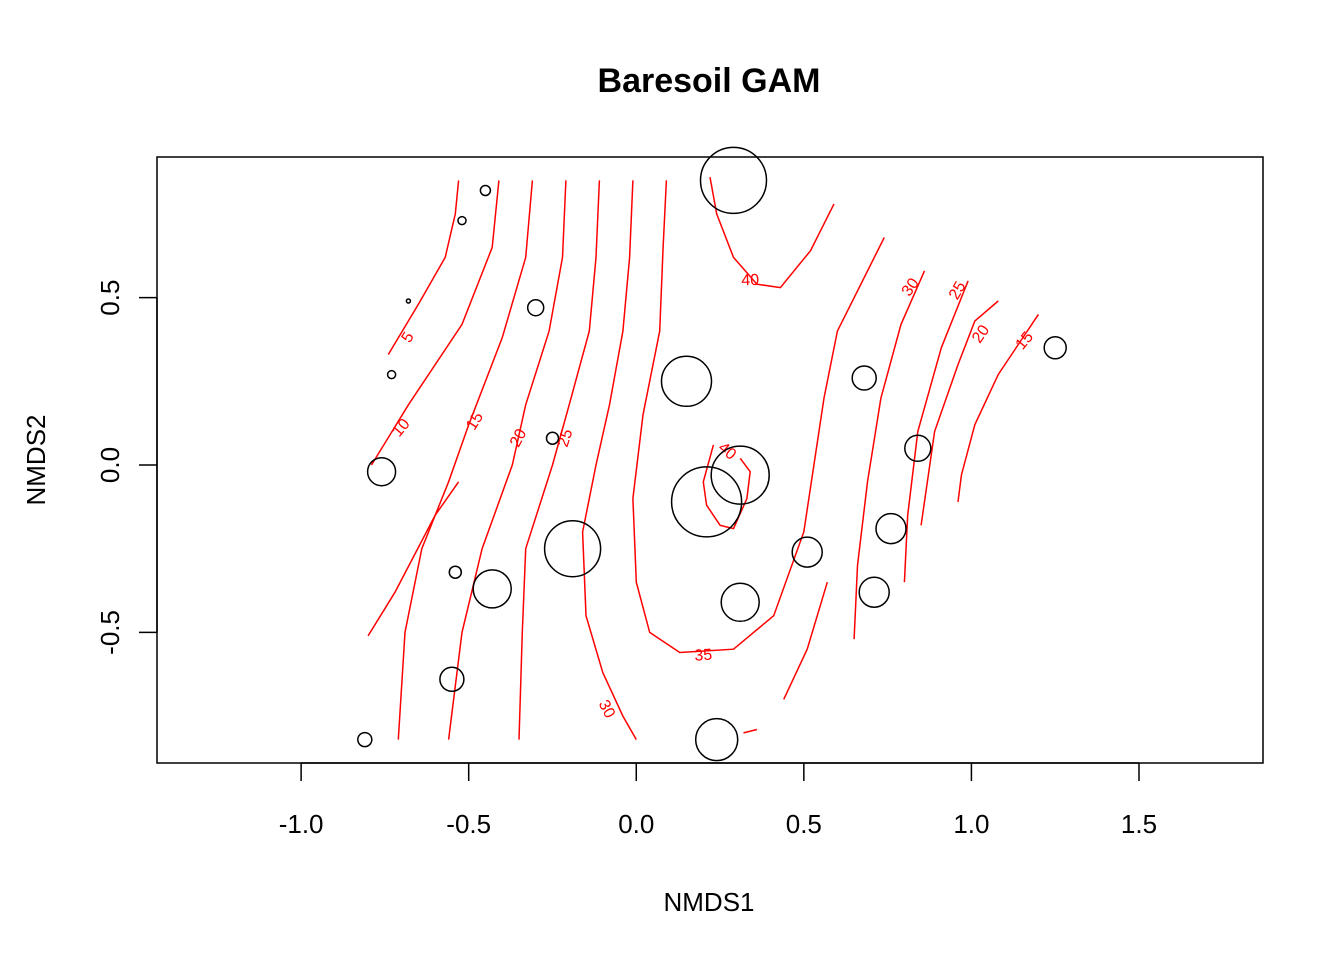 The height and width of the screenshot is (960, 1344). I want to click on x-axis-label: NMDS1, so click(708, 902).